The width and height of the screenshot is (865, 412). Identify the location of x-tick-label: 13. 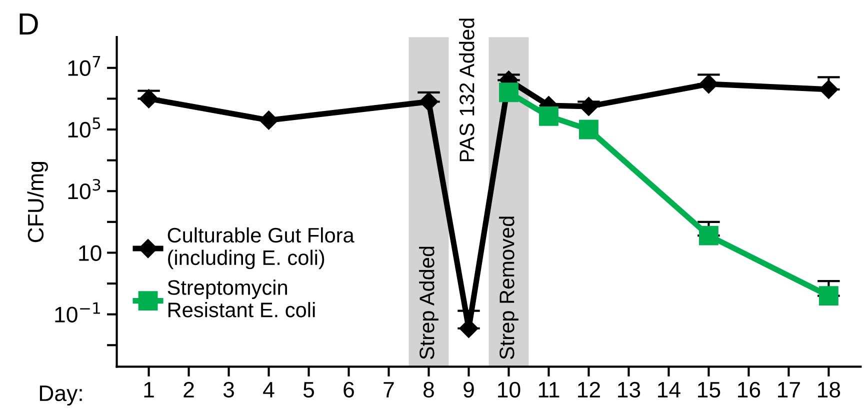
(629, 390).